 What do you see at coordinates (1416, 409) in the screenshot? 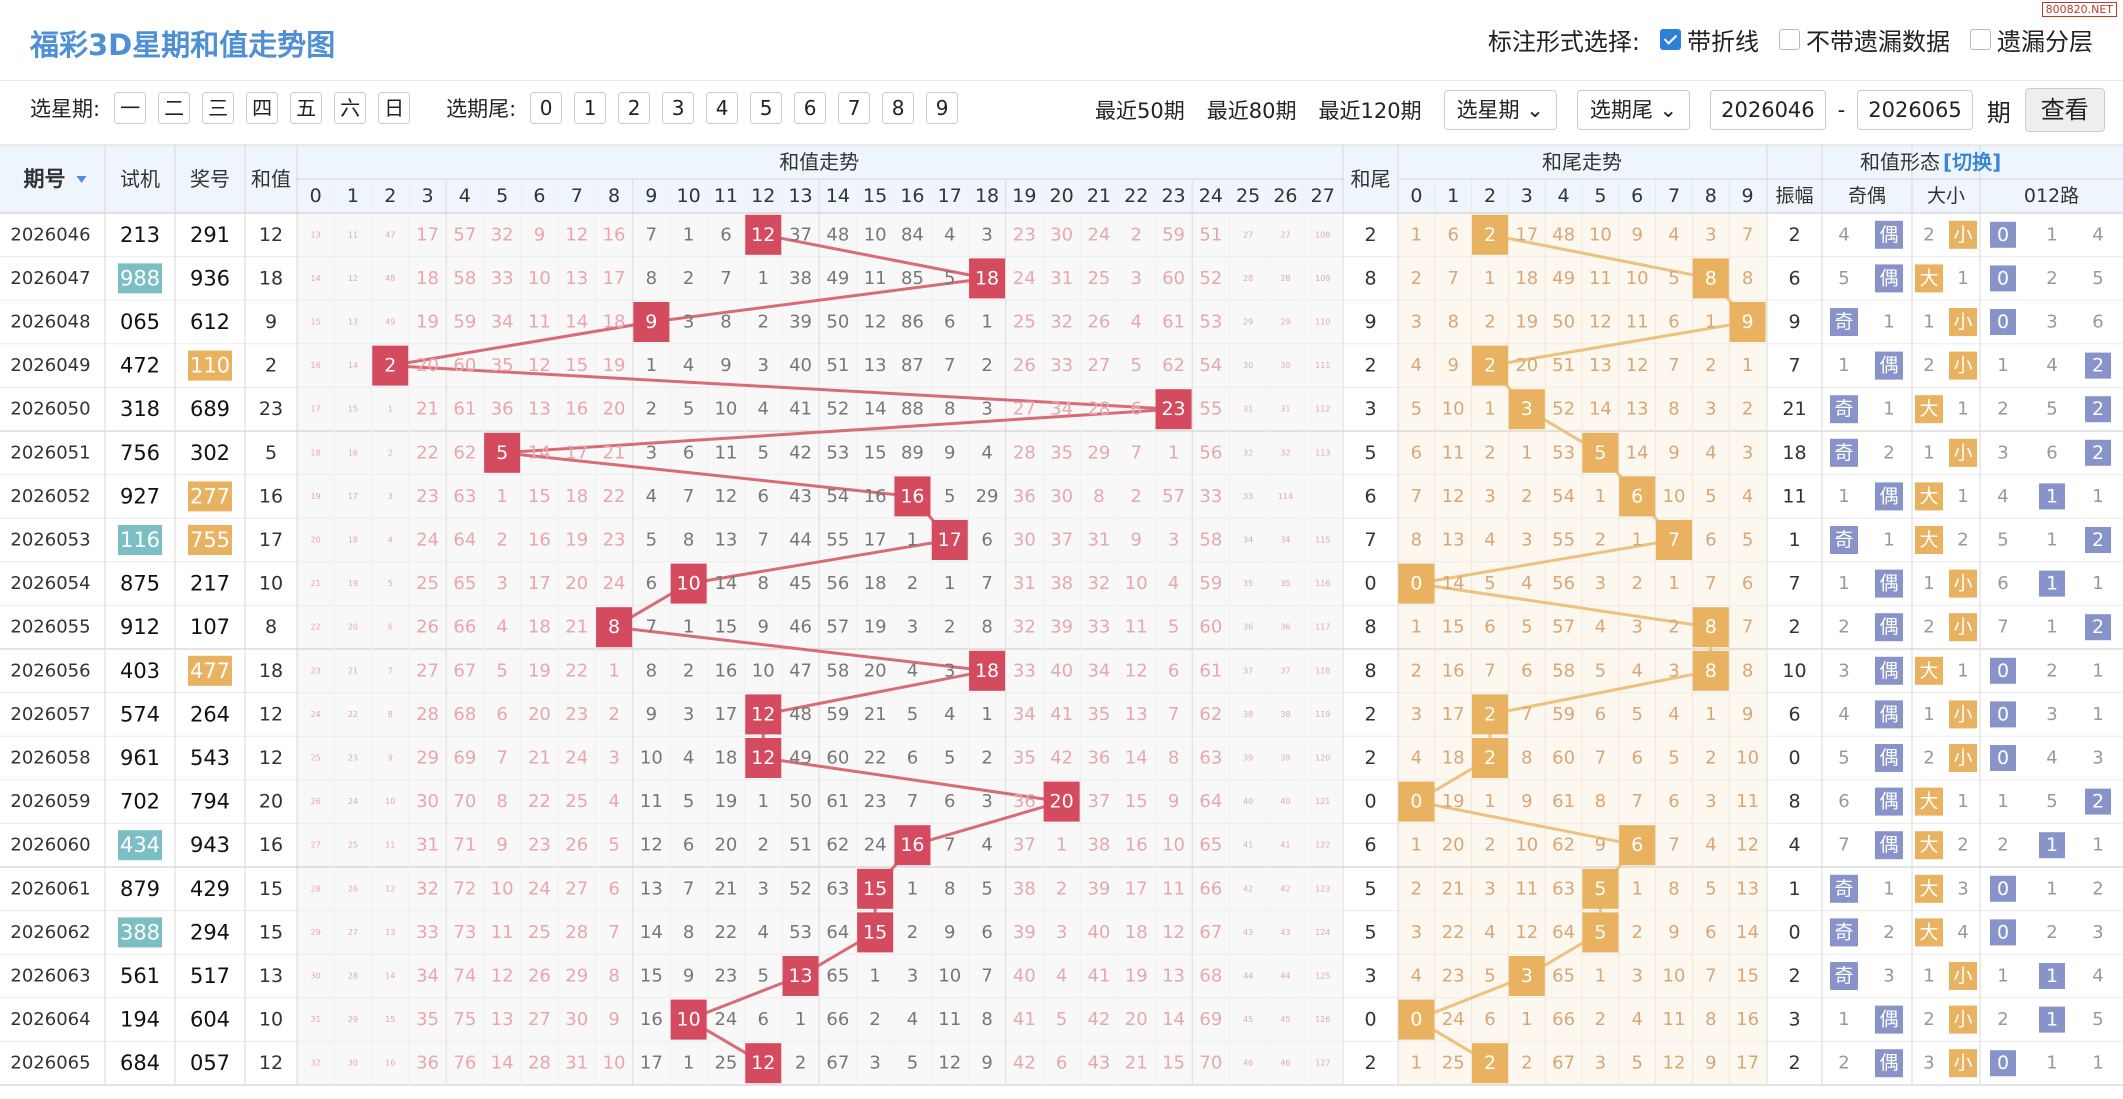
I see `tail-miss: 5` at bounding box center [1416, 409].